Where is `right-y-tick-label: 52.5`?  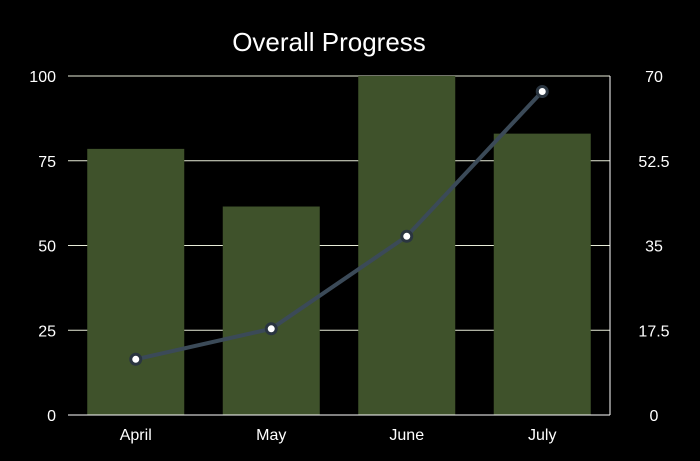
right-y-tick-label: 52.5 is located at coordinates (653, 162).